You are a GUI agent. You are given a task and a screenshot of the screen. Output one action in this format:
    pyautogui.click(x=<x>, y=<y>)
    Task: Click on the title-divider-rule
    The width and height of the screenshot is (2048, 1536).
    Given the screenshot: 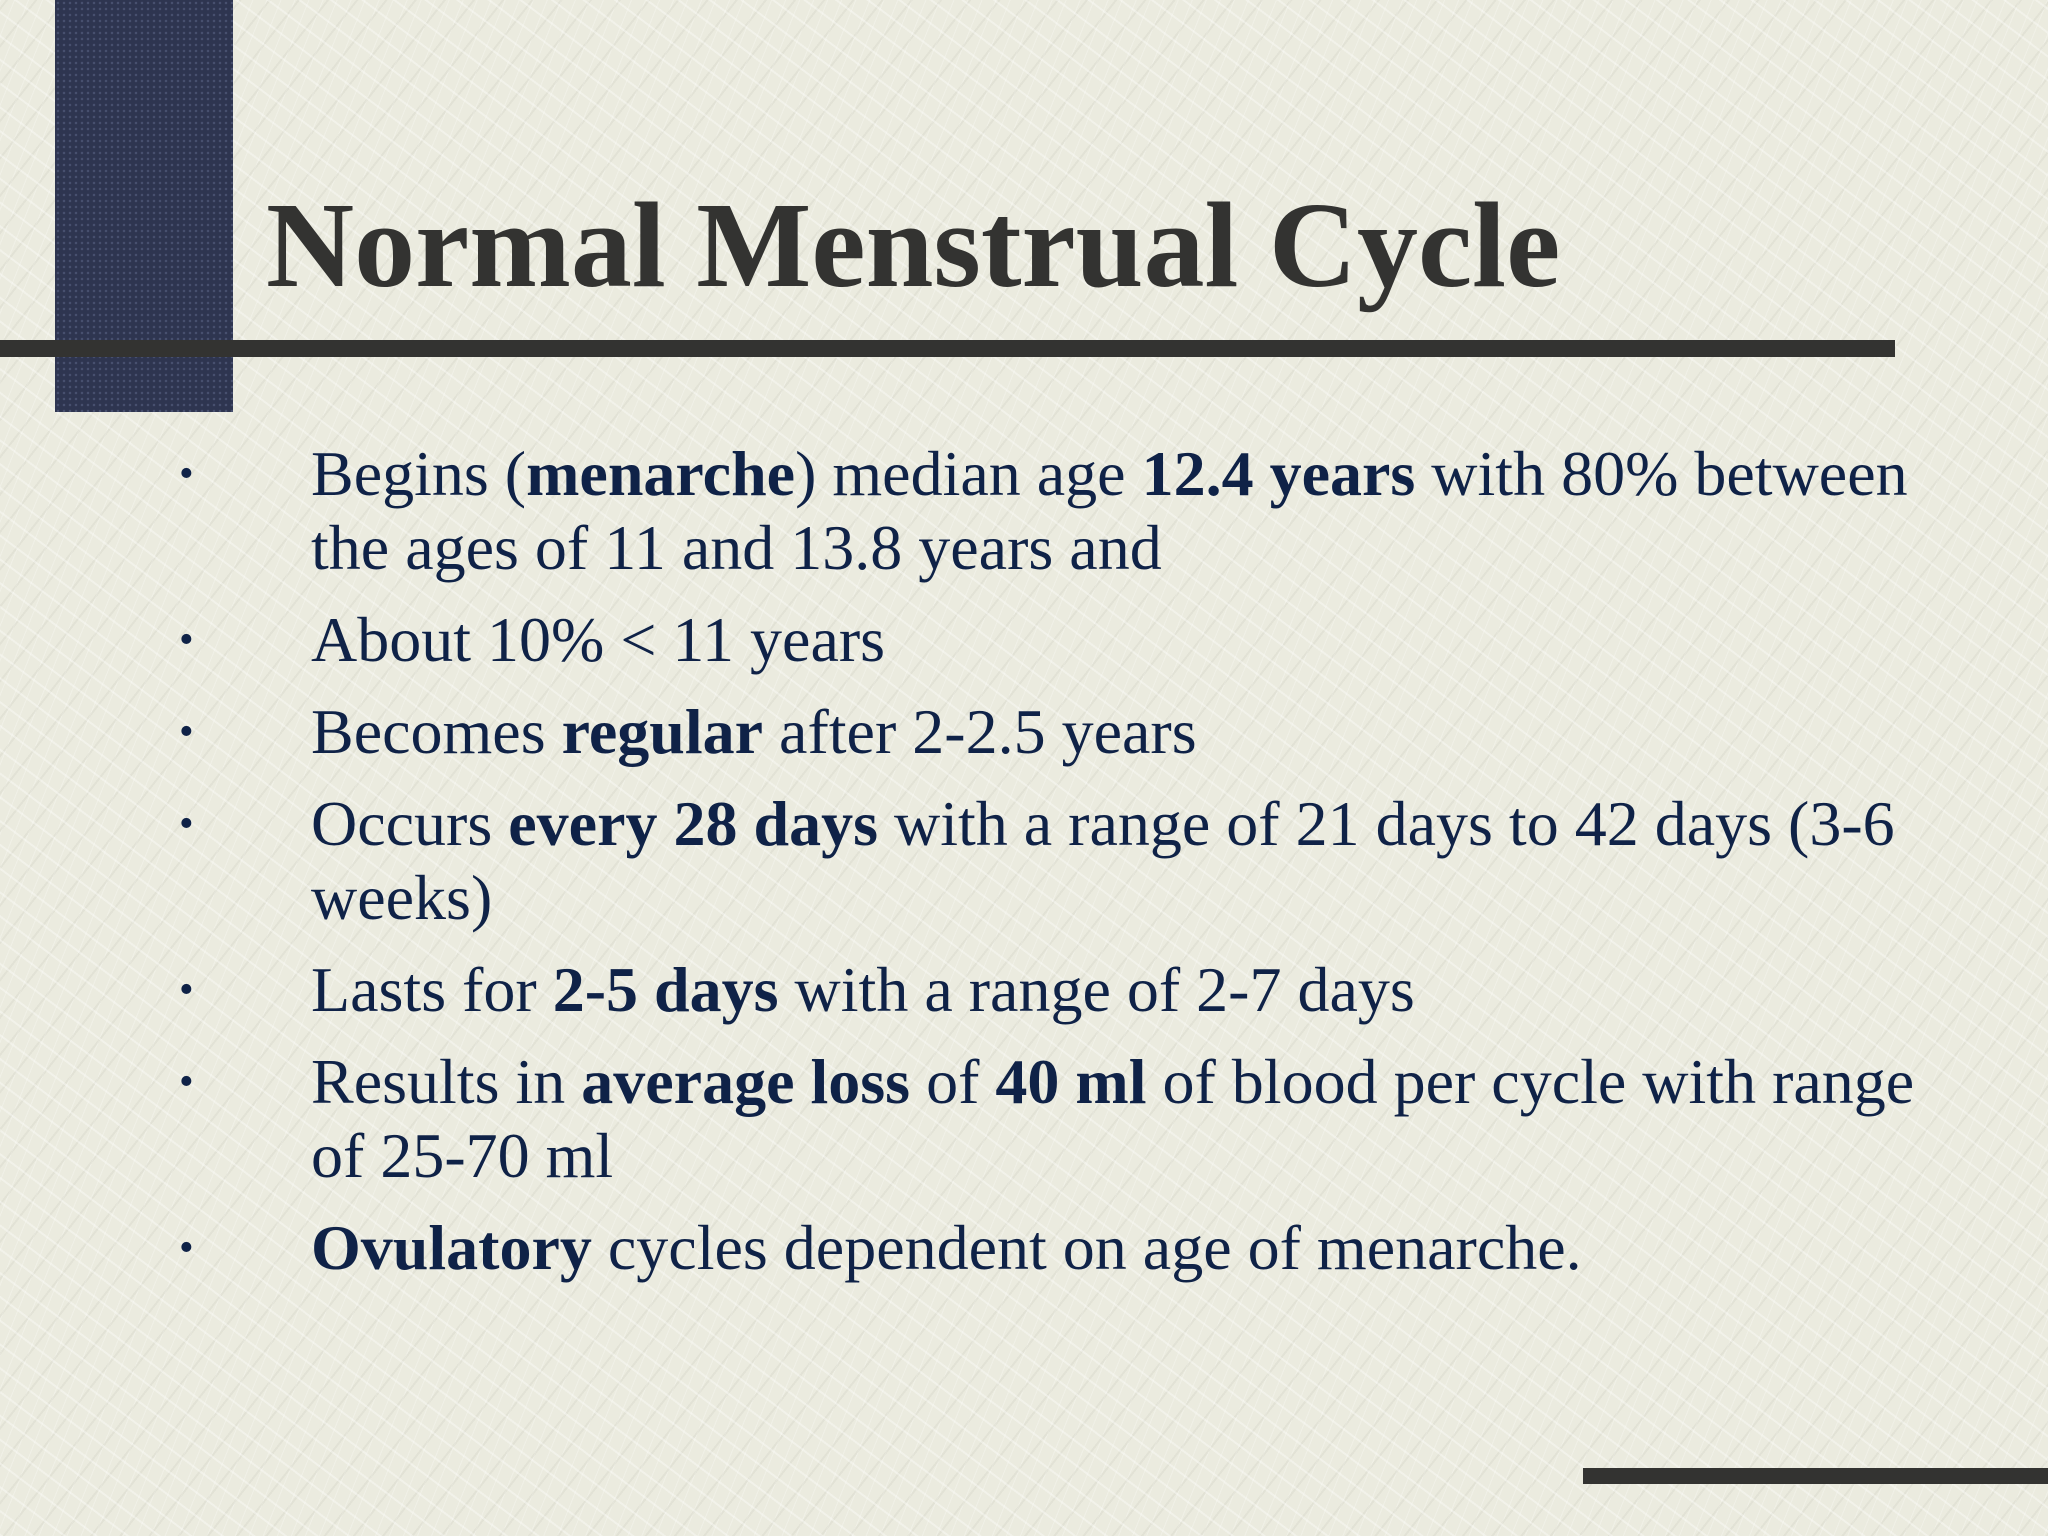 What is the action you would take?
    pyautogui.click(x=947, y=348)
    